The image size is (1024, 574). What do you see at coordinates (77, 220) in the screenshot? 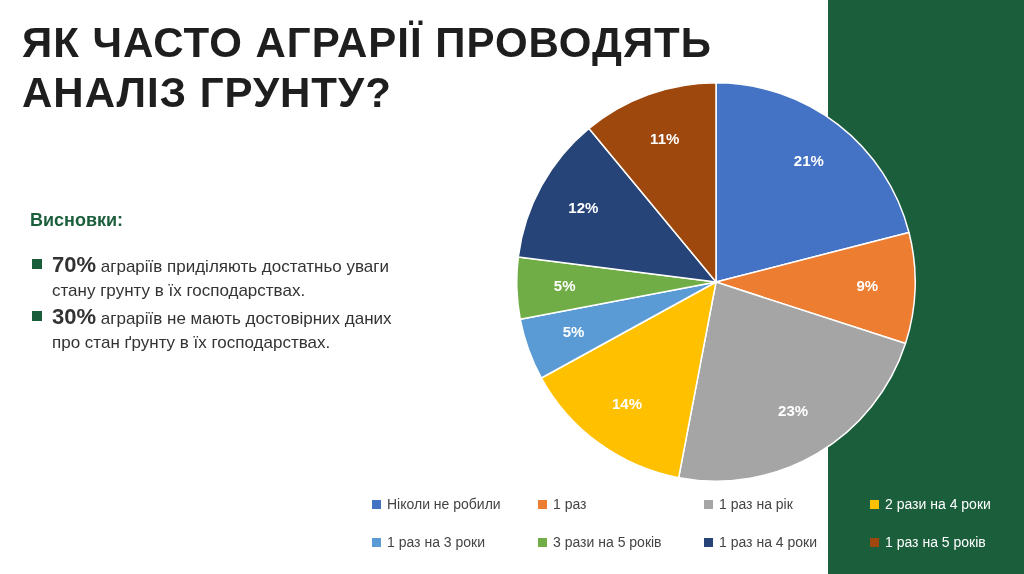
I see `text: Висновки:` at bounding box center [77, 220].